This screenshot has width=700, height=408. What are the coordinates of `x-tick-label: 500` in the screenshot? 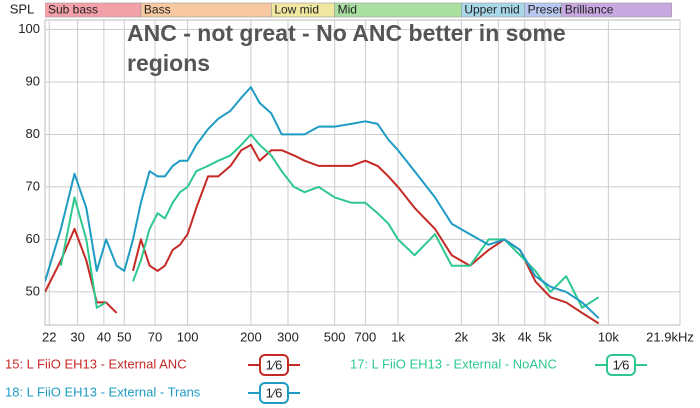 It's located at (335, 336).